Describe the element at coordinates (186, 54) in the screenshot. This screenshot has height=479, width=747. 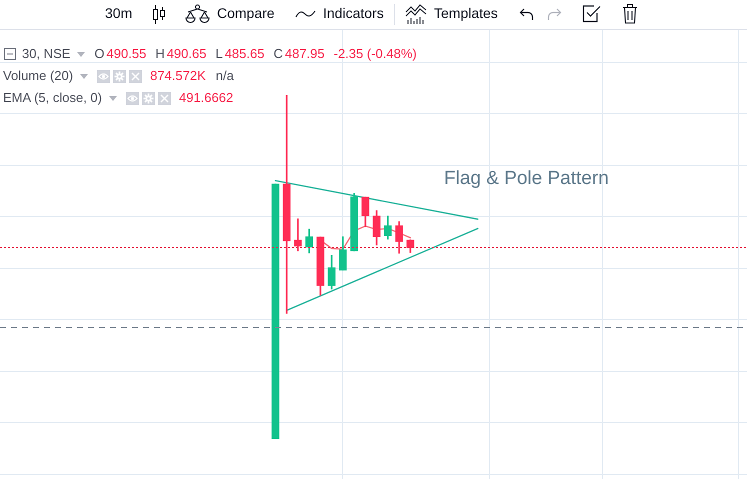
I see `text: 490.65` at that location.